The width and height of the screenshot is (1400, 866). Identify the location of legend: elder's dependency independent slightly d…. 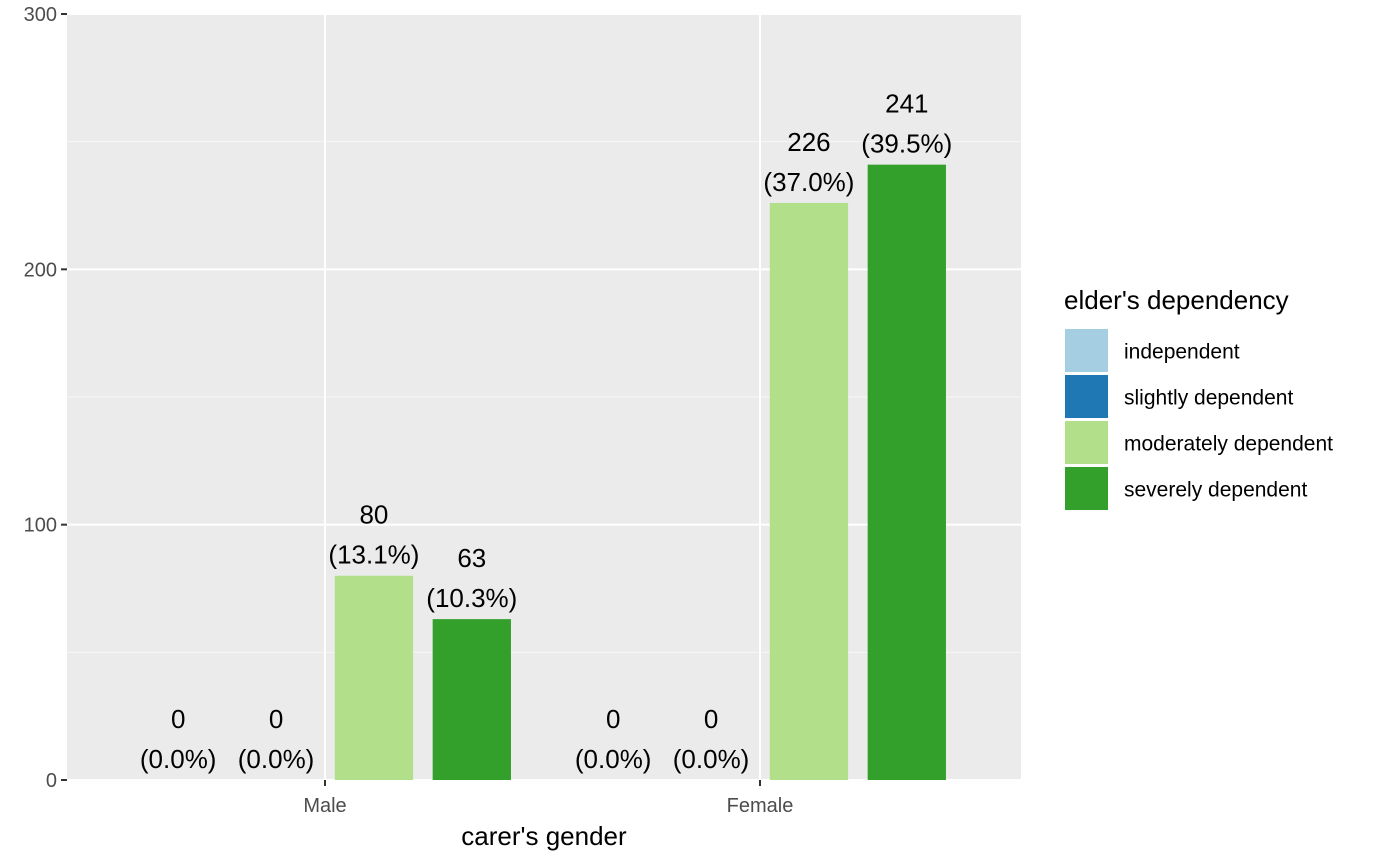
(1198, 397).